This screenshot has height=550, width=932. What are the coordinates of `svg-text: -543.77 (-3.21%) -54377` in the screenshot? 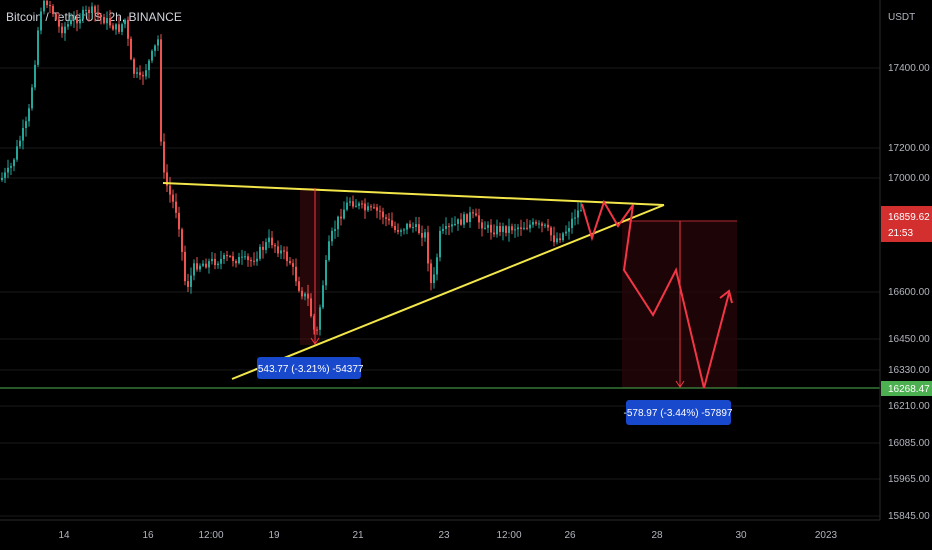 It's located at (309, 369).